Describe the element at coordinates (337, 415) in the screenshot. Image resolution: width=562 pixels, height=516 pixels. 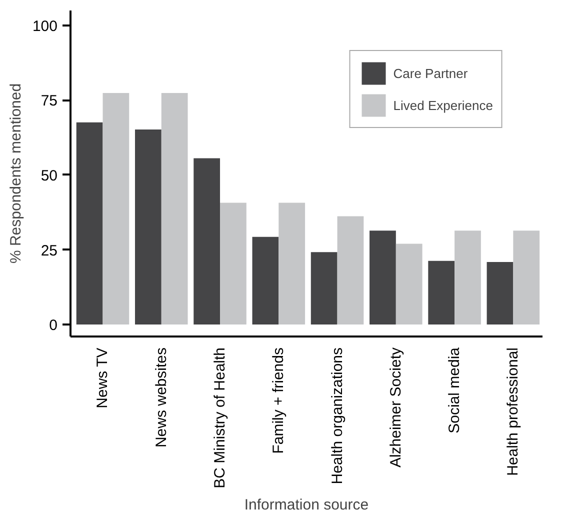
I see `x-tick-label: Health organizations` at that location.